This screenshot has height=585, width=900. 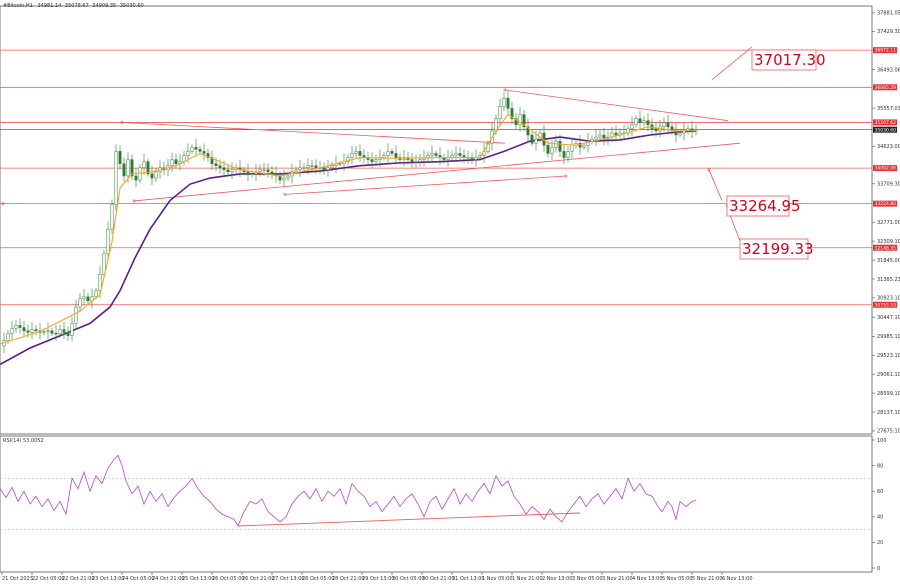 What do you see at coordinates (886, 130) in the screenshot?
I see `current-price-tag-label: 35030.60` at bounding box center [886, 130].